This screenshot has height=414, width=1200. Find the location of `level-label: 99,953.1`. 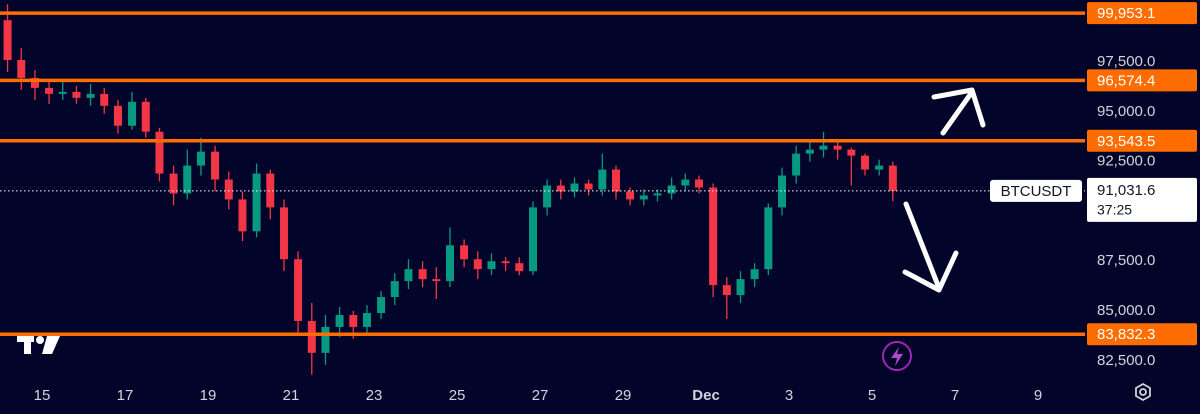

level-label: 99,953.1 is located at coordinates (1126, 13).